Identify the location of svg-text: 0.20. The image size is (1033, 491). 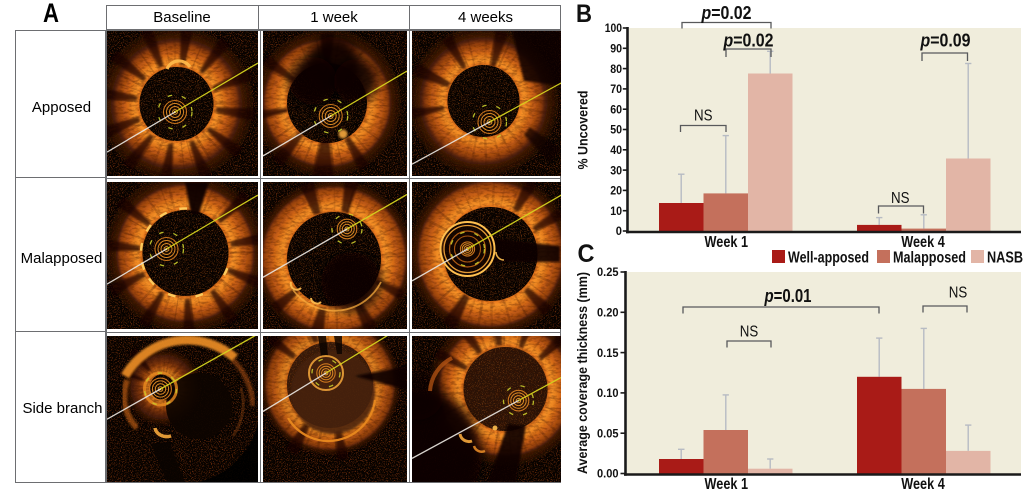
(608, 313).